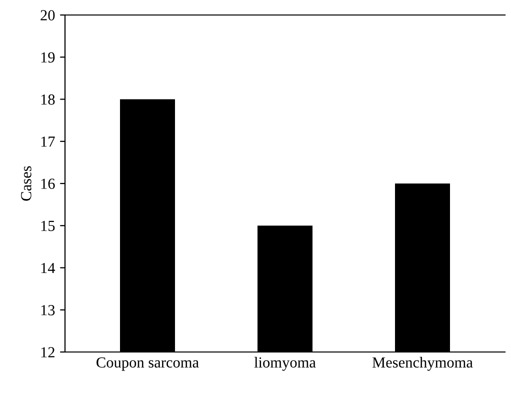 The image size is (511, 416). Describe the element at coordinates (285, 363) in the screenshot. I see `x-tick-label: liomyoma` at that location.